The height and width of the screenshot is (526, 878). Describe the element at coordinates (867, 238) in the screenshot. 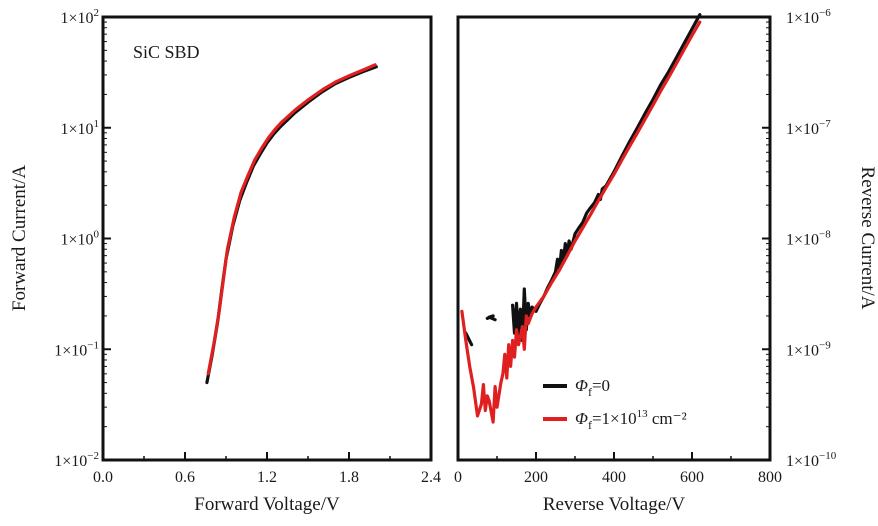

I see `right-y-axis-title: Reverse Current/A` at that location.